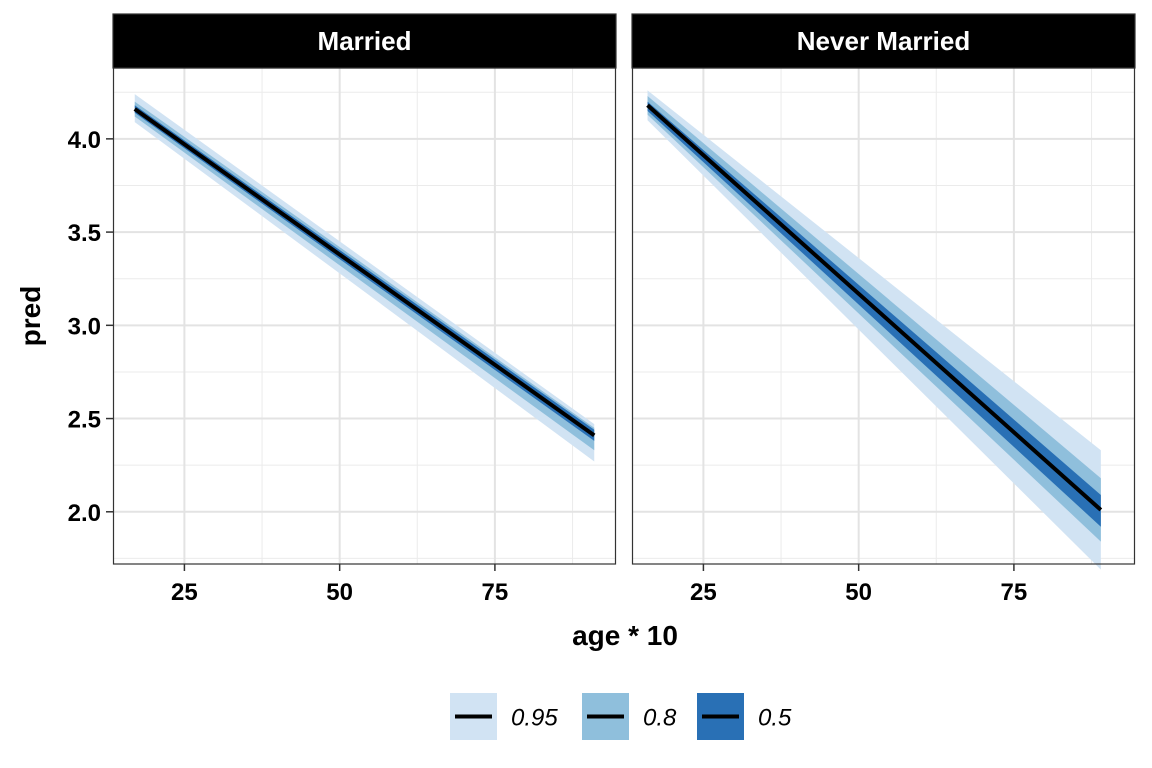 The width and height of the screenshot is (1152, 768). Describe the element at coordinates (660, 718) in the screenshot. I see `legend-label: 0.8` at that location.